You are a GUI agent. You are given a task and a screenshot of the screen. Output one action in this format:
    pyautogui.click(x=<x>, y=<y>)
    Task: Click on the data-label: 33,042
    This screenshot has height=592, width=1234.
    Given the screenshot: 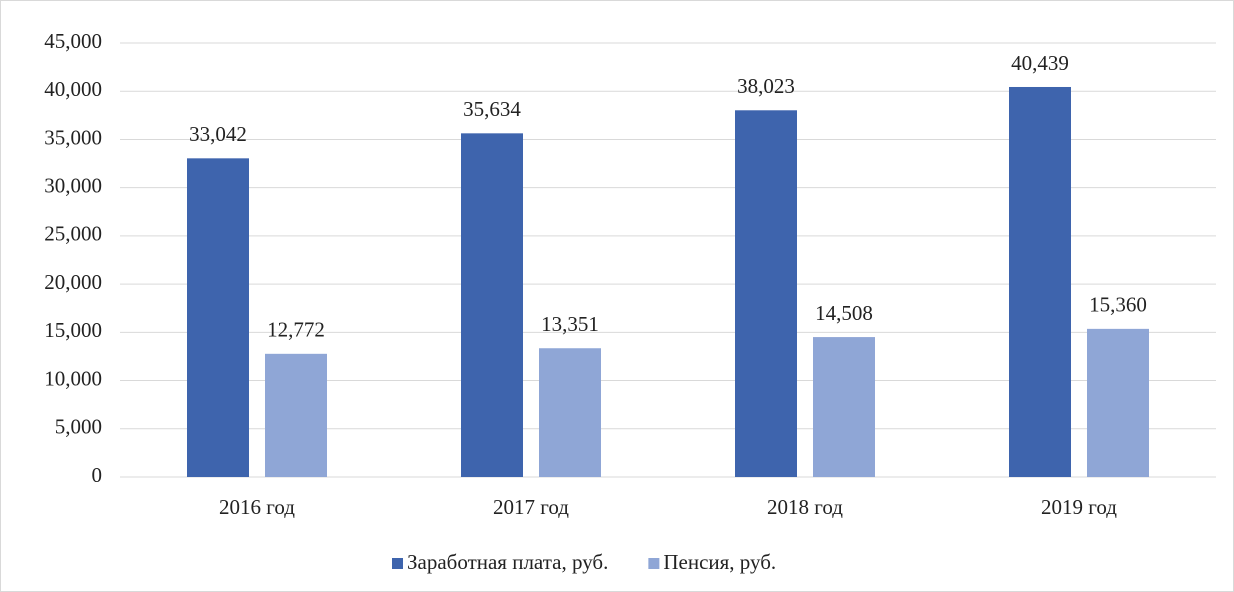 What is the action you would take?
    pyautogui.click(x=218, y=134)
    